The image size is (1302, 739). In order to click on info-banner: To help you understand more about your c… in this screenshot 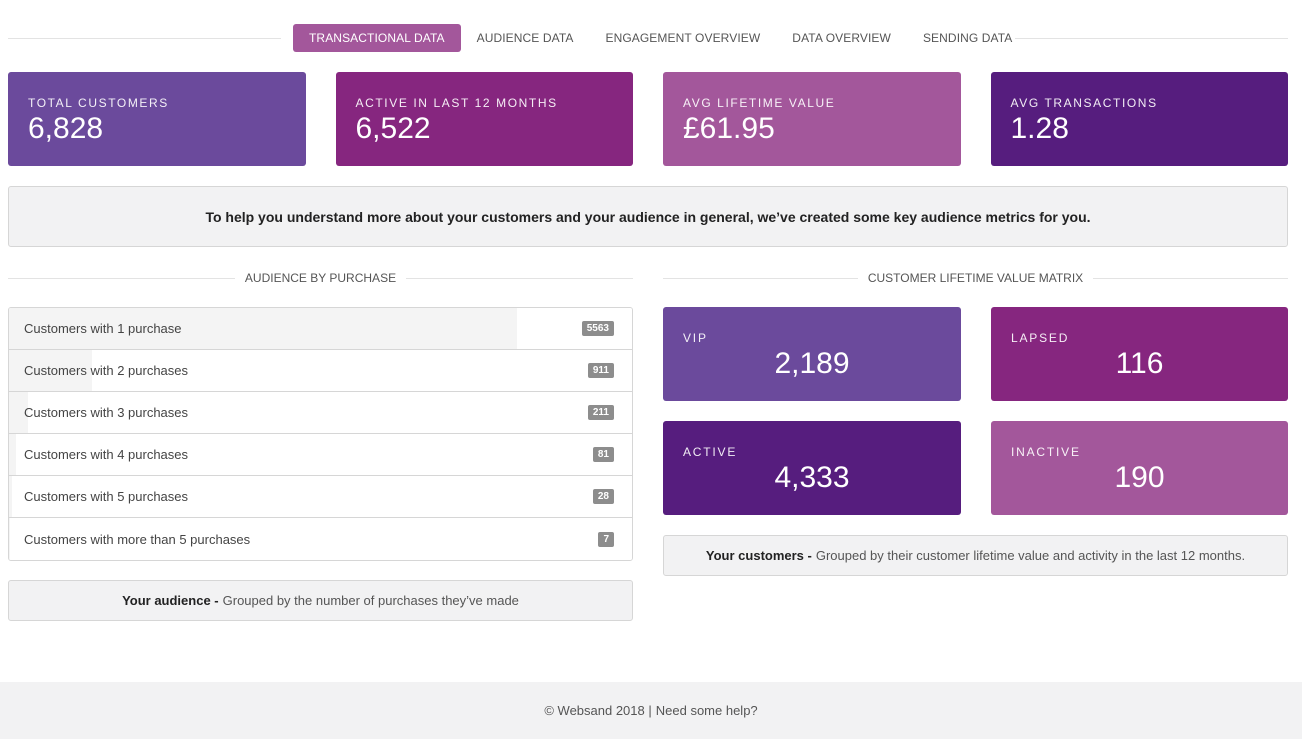, I will do `click(648, 216)`.